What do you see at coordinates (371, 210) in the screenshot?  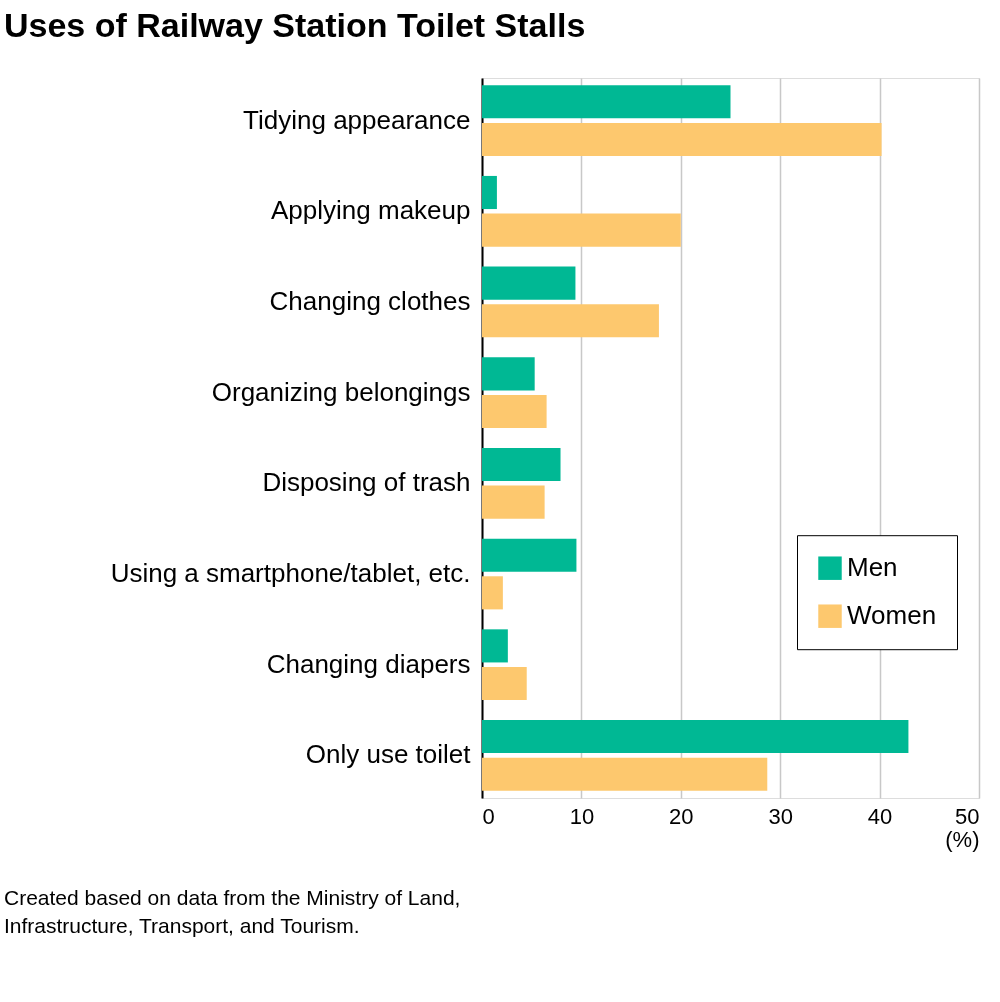 I see `y-tick-label: Applying makeup` at bounding box center [371, 210].